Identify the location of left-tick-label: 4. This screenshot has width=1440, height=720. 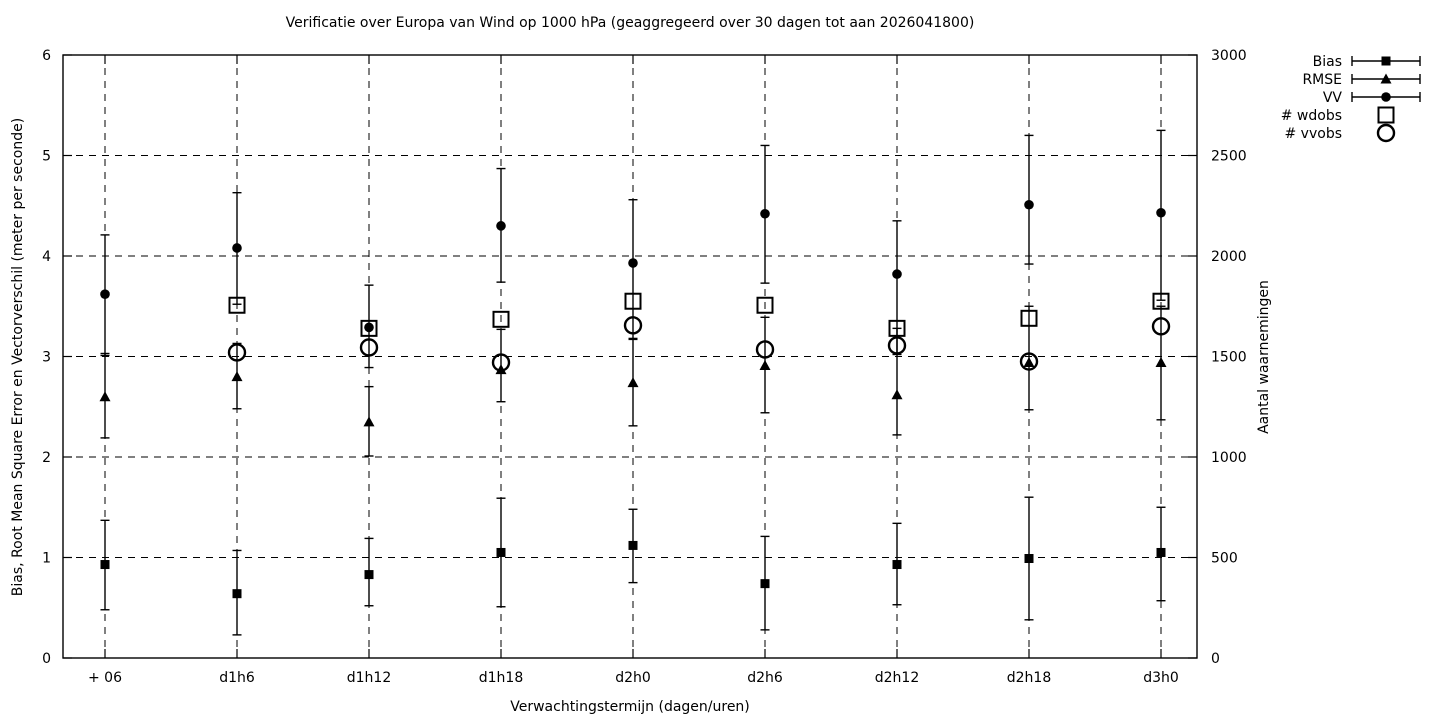
(46, 257).